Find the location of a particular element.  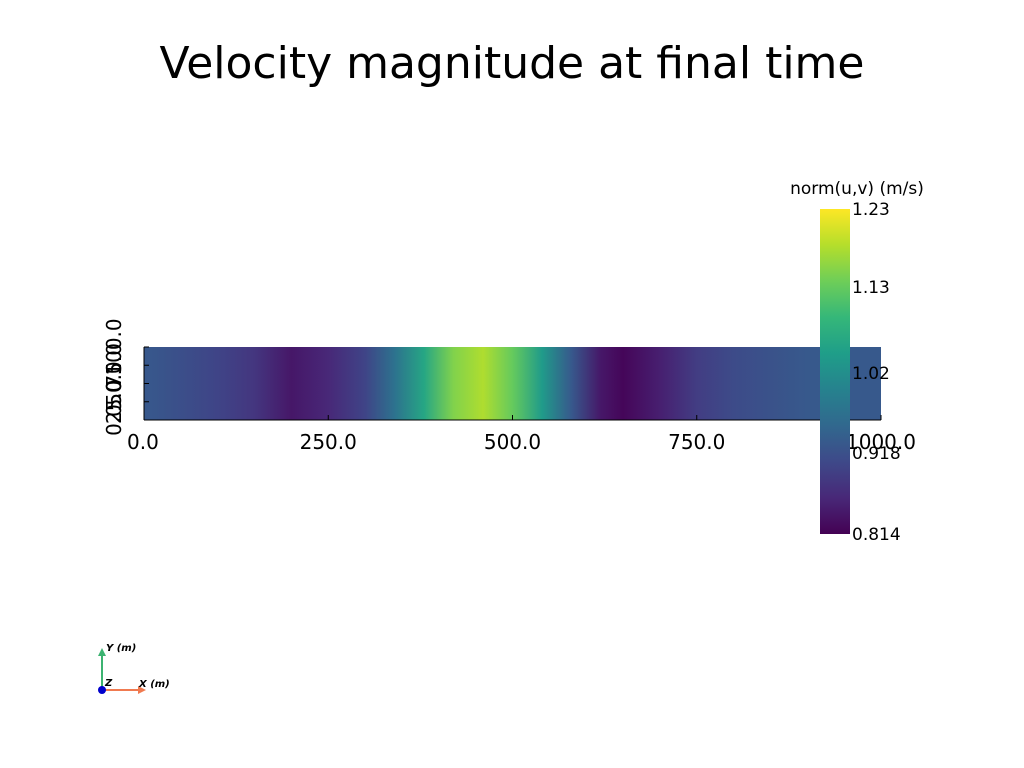

colorbar-tick-label: 1.13 is located at coordinates (871, 288).